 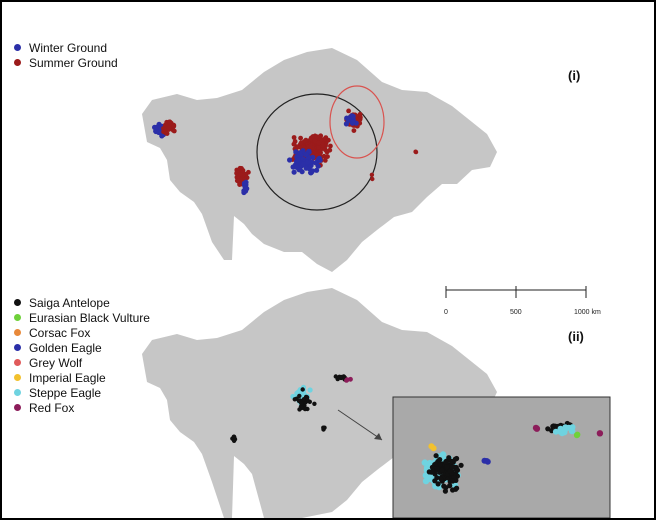 What do you see at coordinates (291, 408) in the screenshot?
I see `occurrence-points-panel-ii` at bounding box center [291, 408].